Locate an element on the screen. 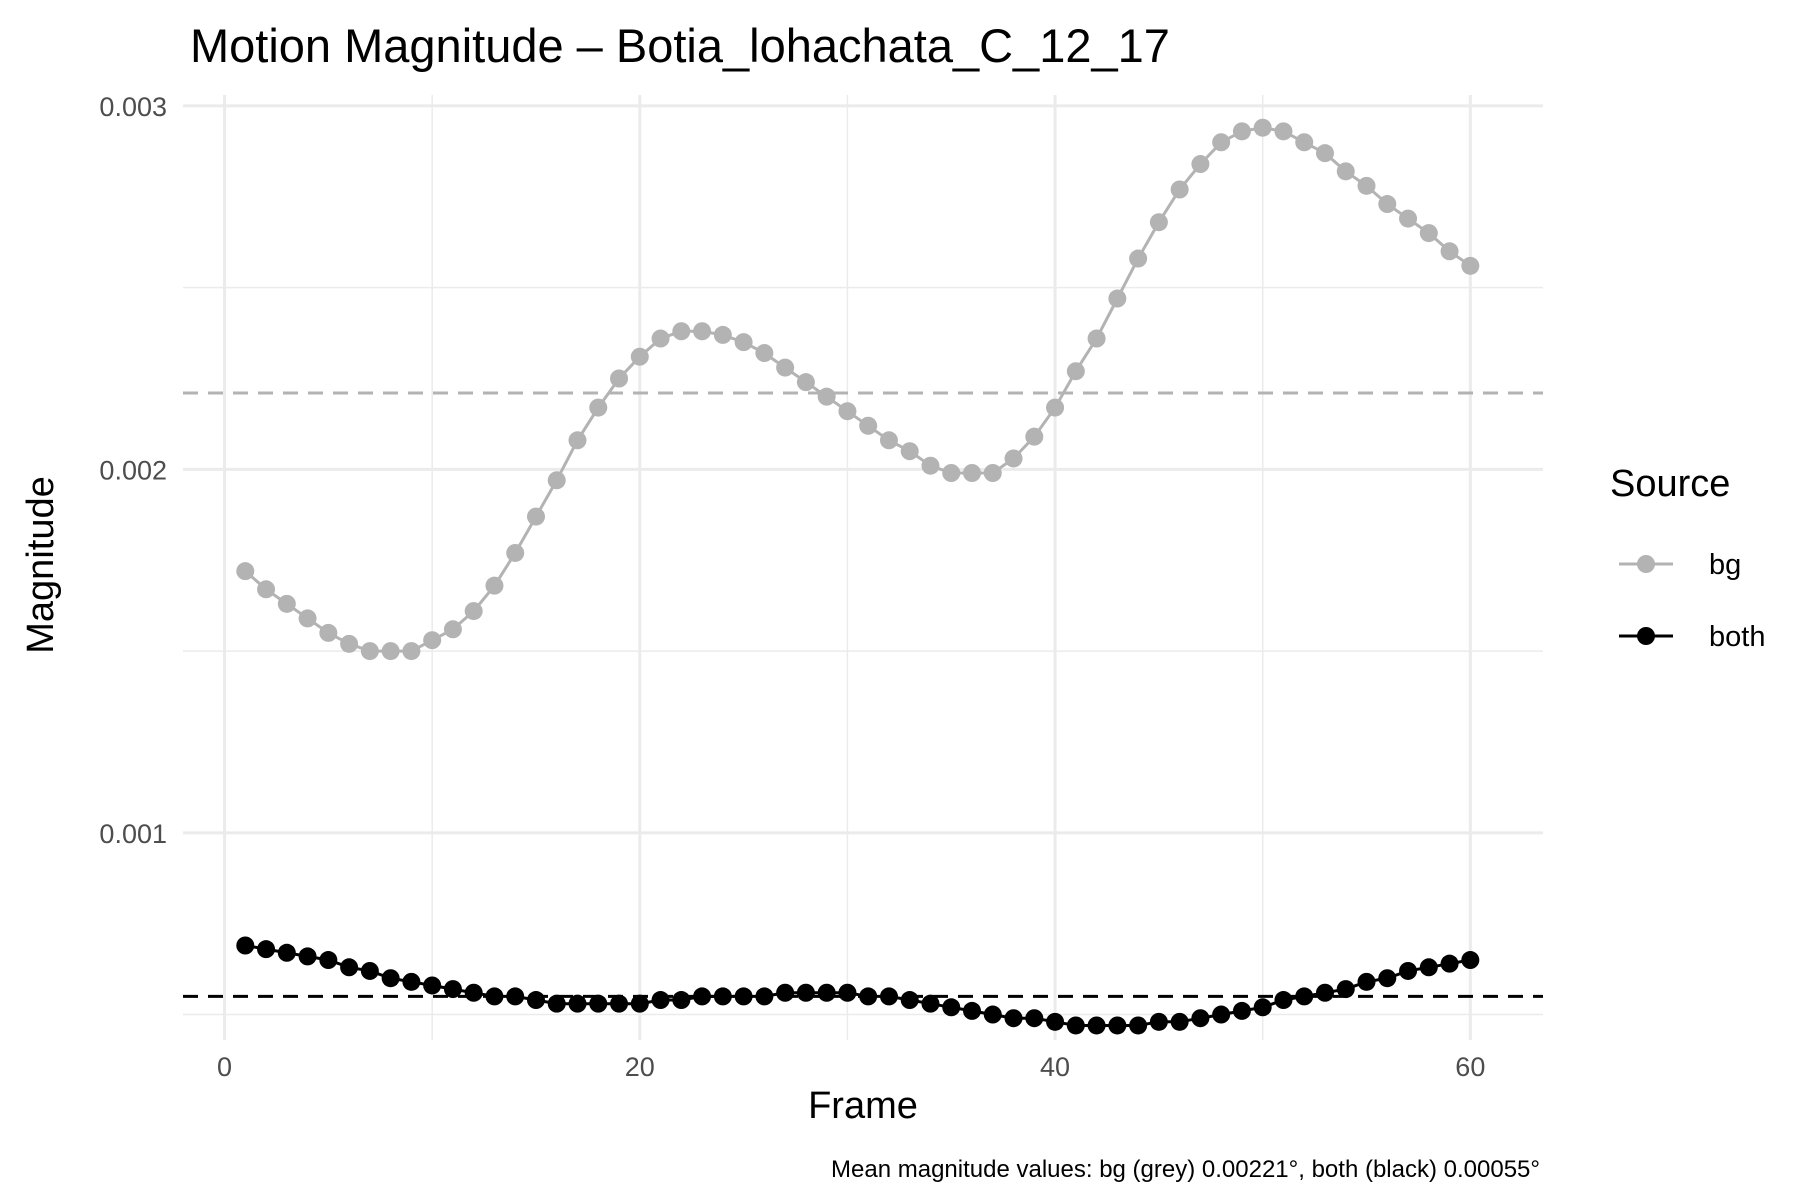 This screenshot has height=1200, width=1800. x-tick-label: 20 is located at coordinates (640, 1067).